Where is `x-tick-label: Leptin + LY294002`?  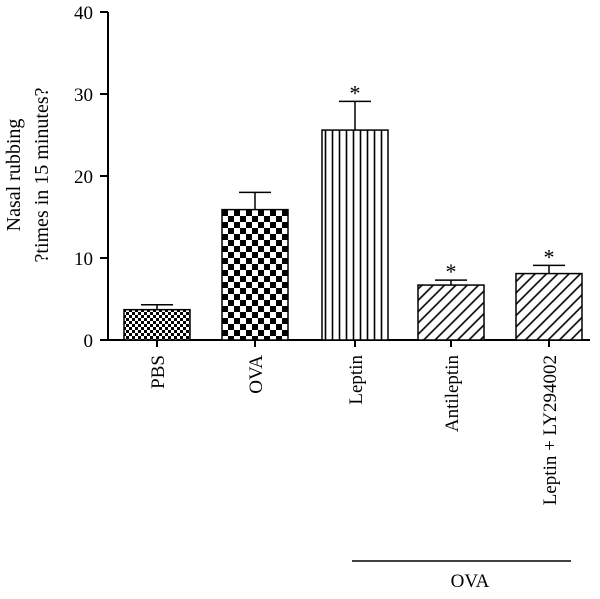 x-tick-label: Leptin + LY294002 is located at coordinates (550, 430).